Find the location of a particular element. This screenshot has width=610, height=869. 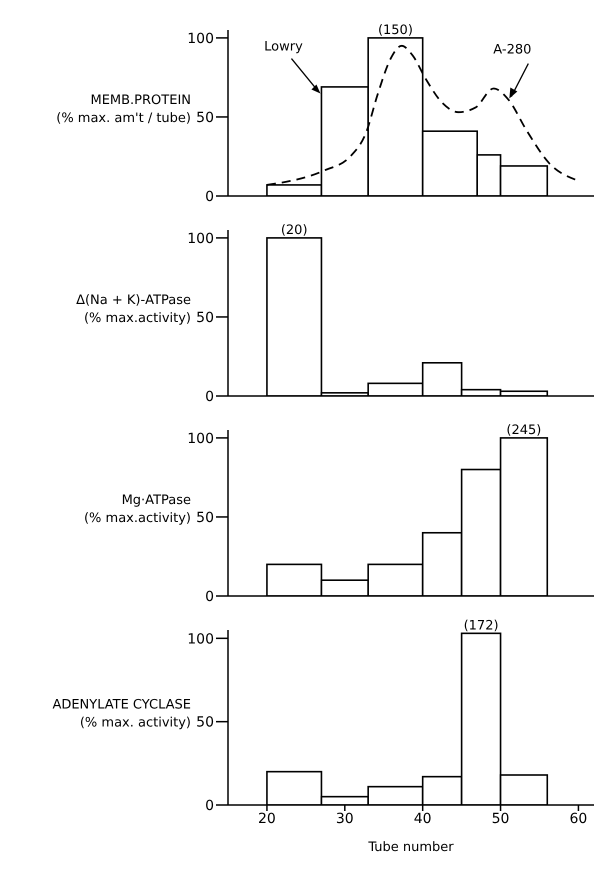

annotation: (172) is located at coordinates (481, 626).